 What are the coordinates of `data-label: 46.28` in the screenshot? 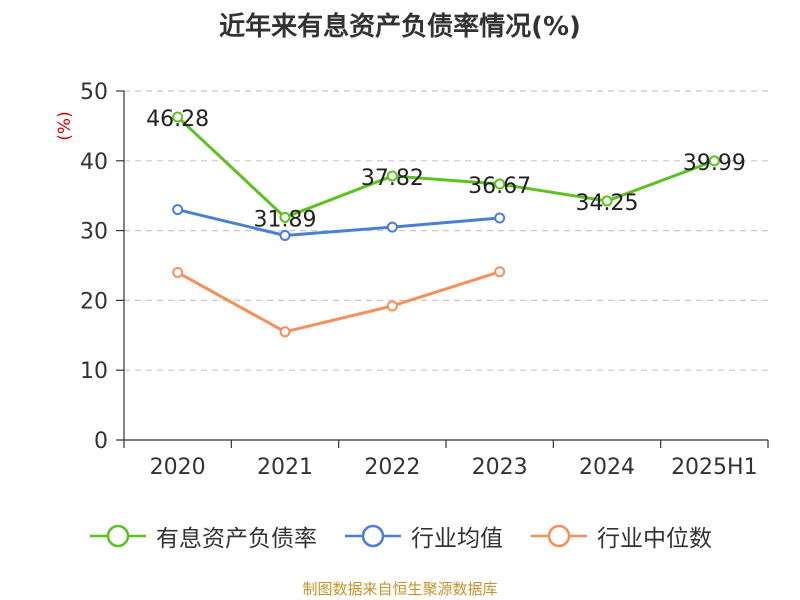 It's located at (177, 119).